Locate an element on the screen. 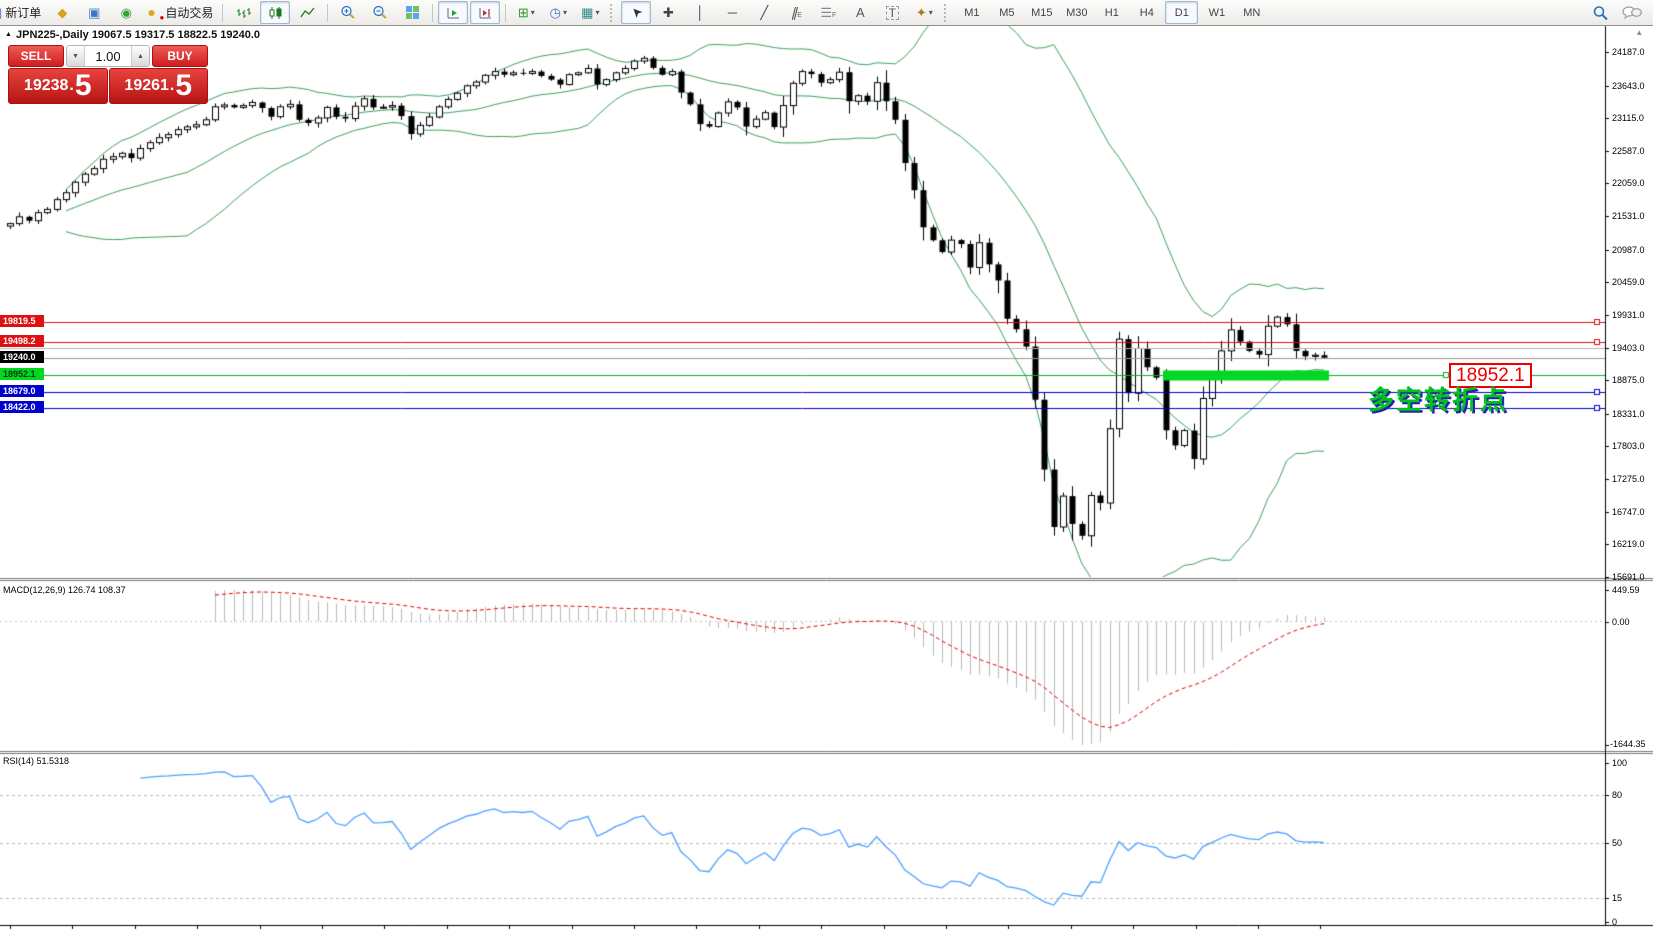  buy-price-int: 19261 is located at coordinates (146, 85).